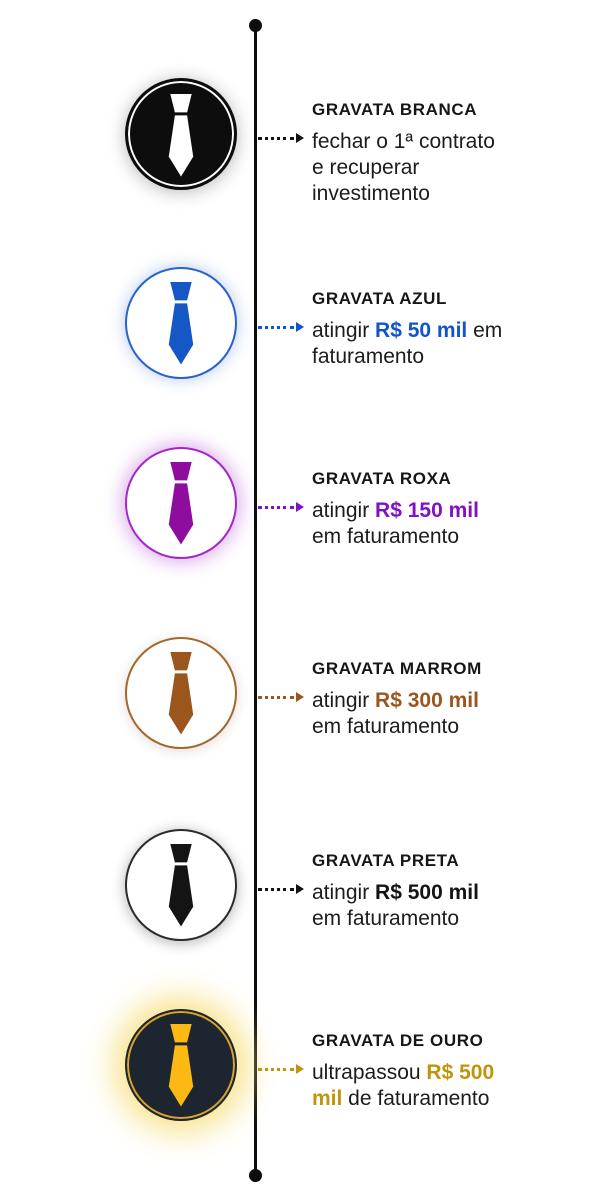  What do you see at coordinates (407, 343) in the screenshot?
I see `item-description: atingir R$ 50 mil em faturamento` at bounding box center [407, 343].